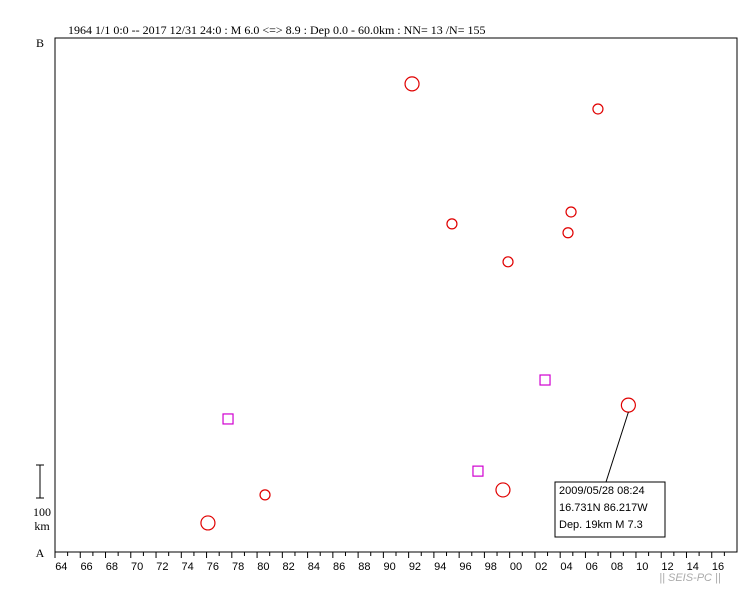 The width and height of the screenshot is (751, 593). What do you see at coordinates (718, 567) in the screenshot?
I see `x-tick-label: 16` at bounding box center [718, 567].